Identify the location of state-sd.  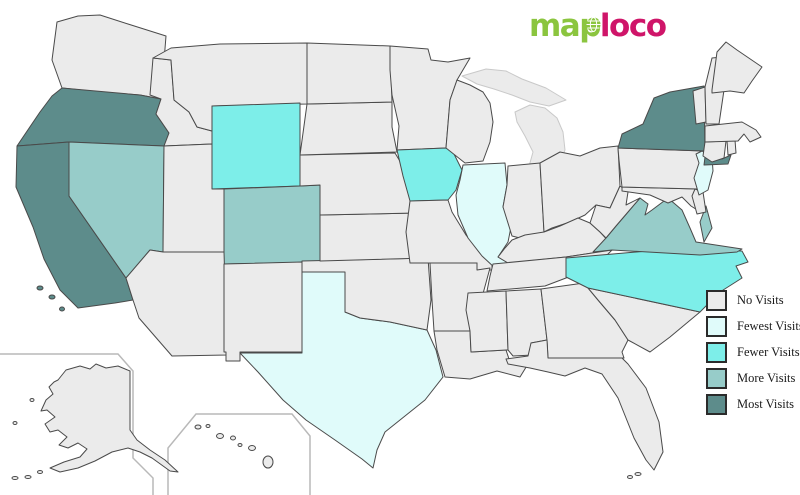
(348, 128).